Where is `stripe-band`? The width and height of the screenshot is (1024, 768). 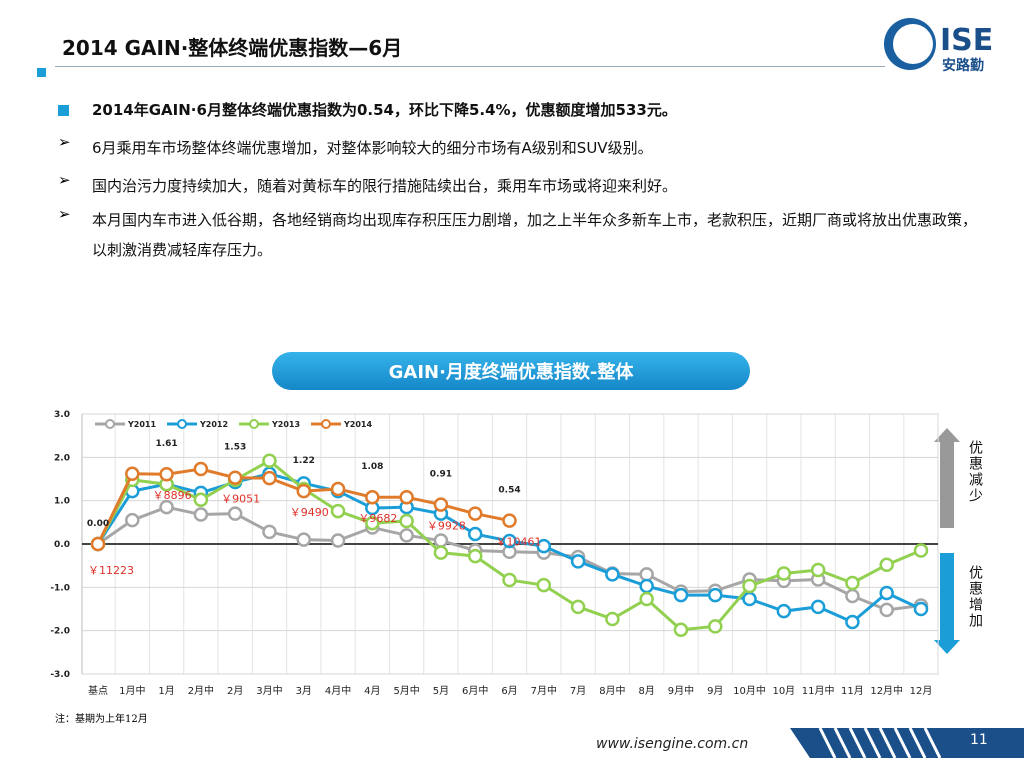 stripe-band is located at coordinates (875, 743).